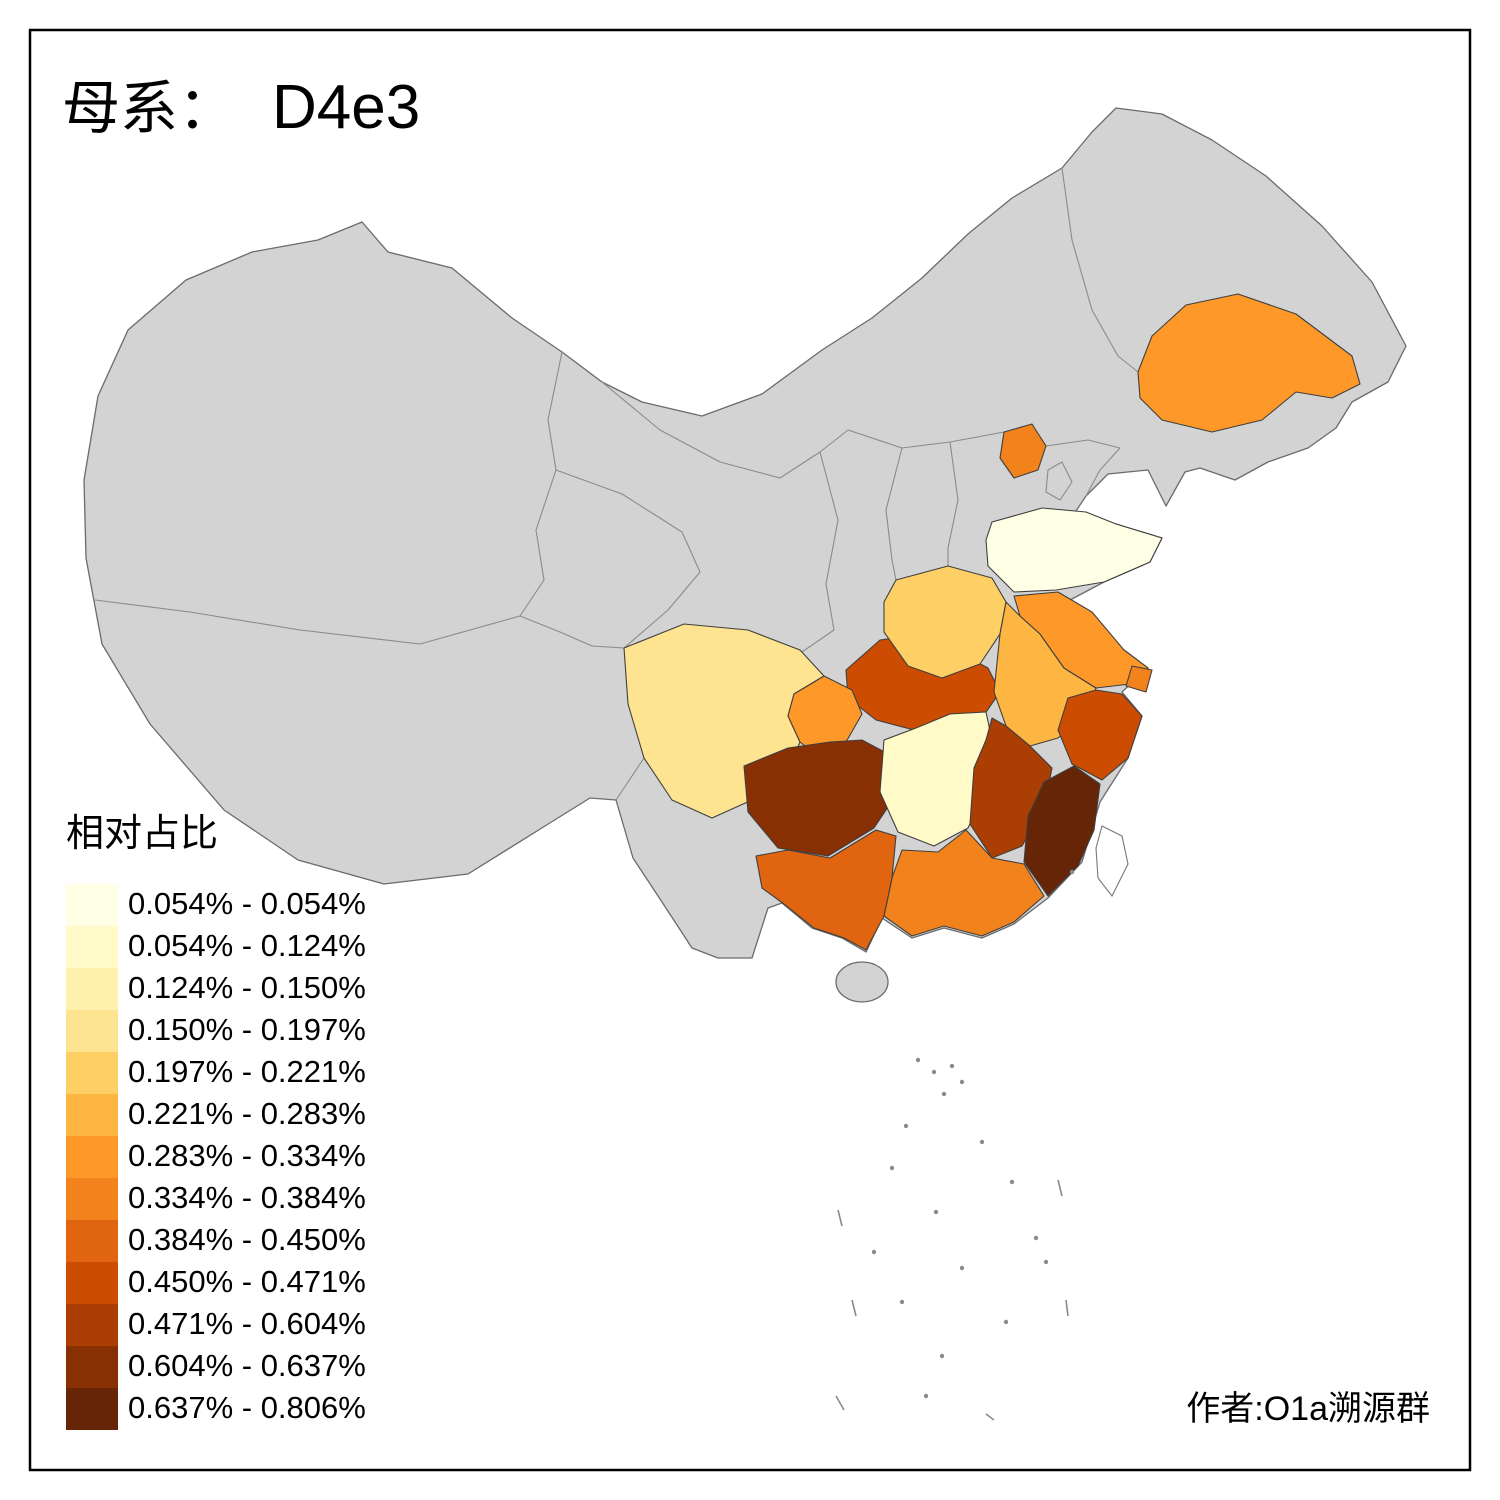  Describe the element at coordinates (945, 622) in the screenshot. I see `province-henan` at that location.